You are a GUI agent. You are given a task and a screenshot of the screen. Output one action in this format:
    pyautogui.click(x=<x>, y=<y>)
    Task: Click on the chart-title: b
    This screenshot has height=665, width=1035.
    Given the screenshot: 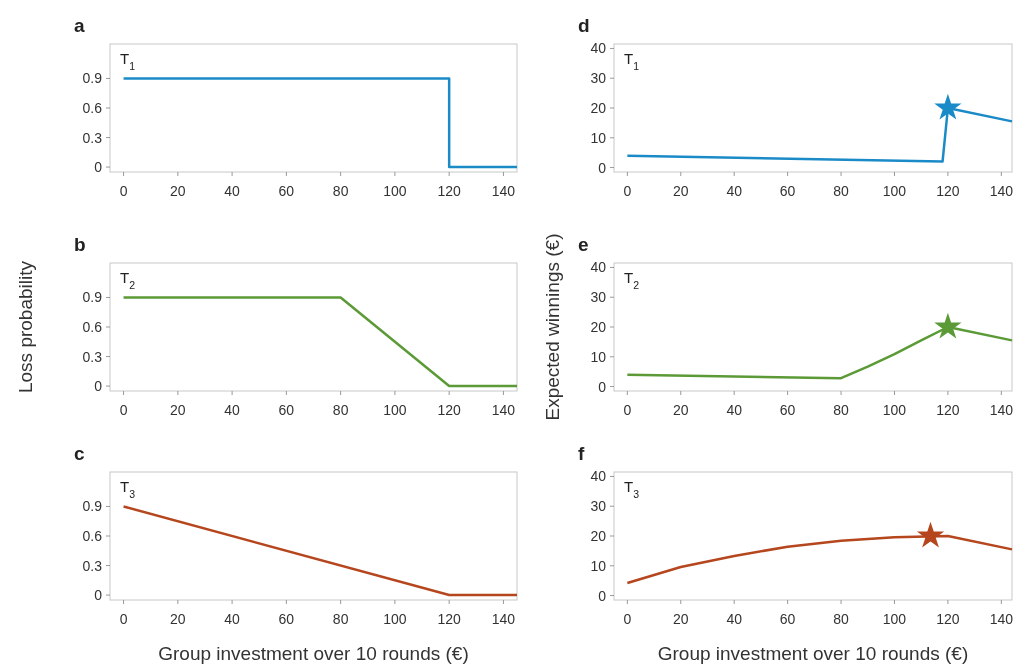 What is the action you would take?
    pyautogui.click(x=80, y=244)
    